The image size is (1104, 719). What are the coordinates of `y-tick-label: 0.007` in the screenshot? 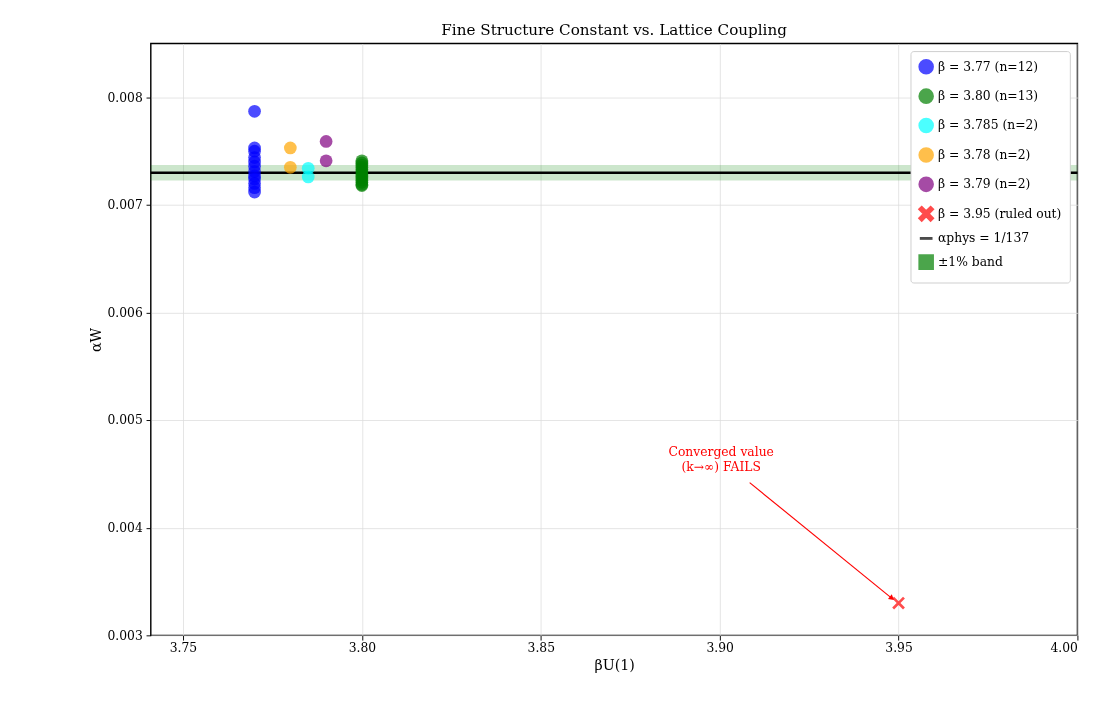 It's located at (125, 205).